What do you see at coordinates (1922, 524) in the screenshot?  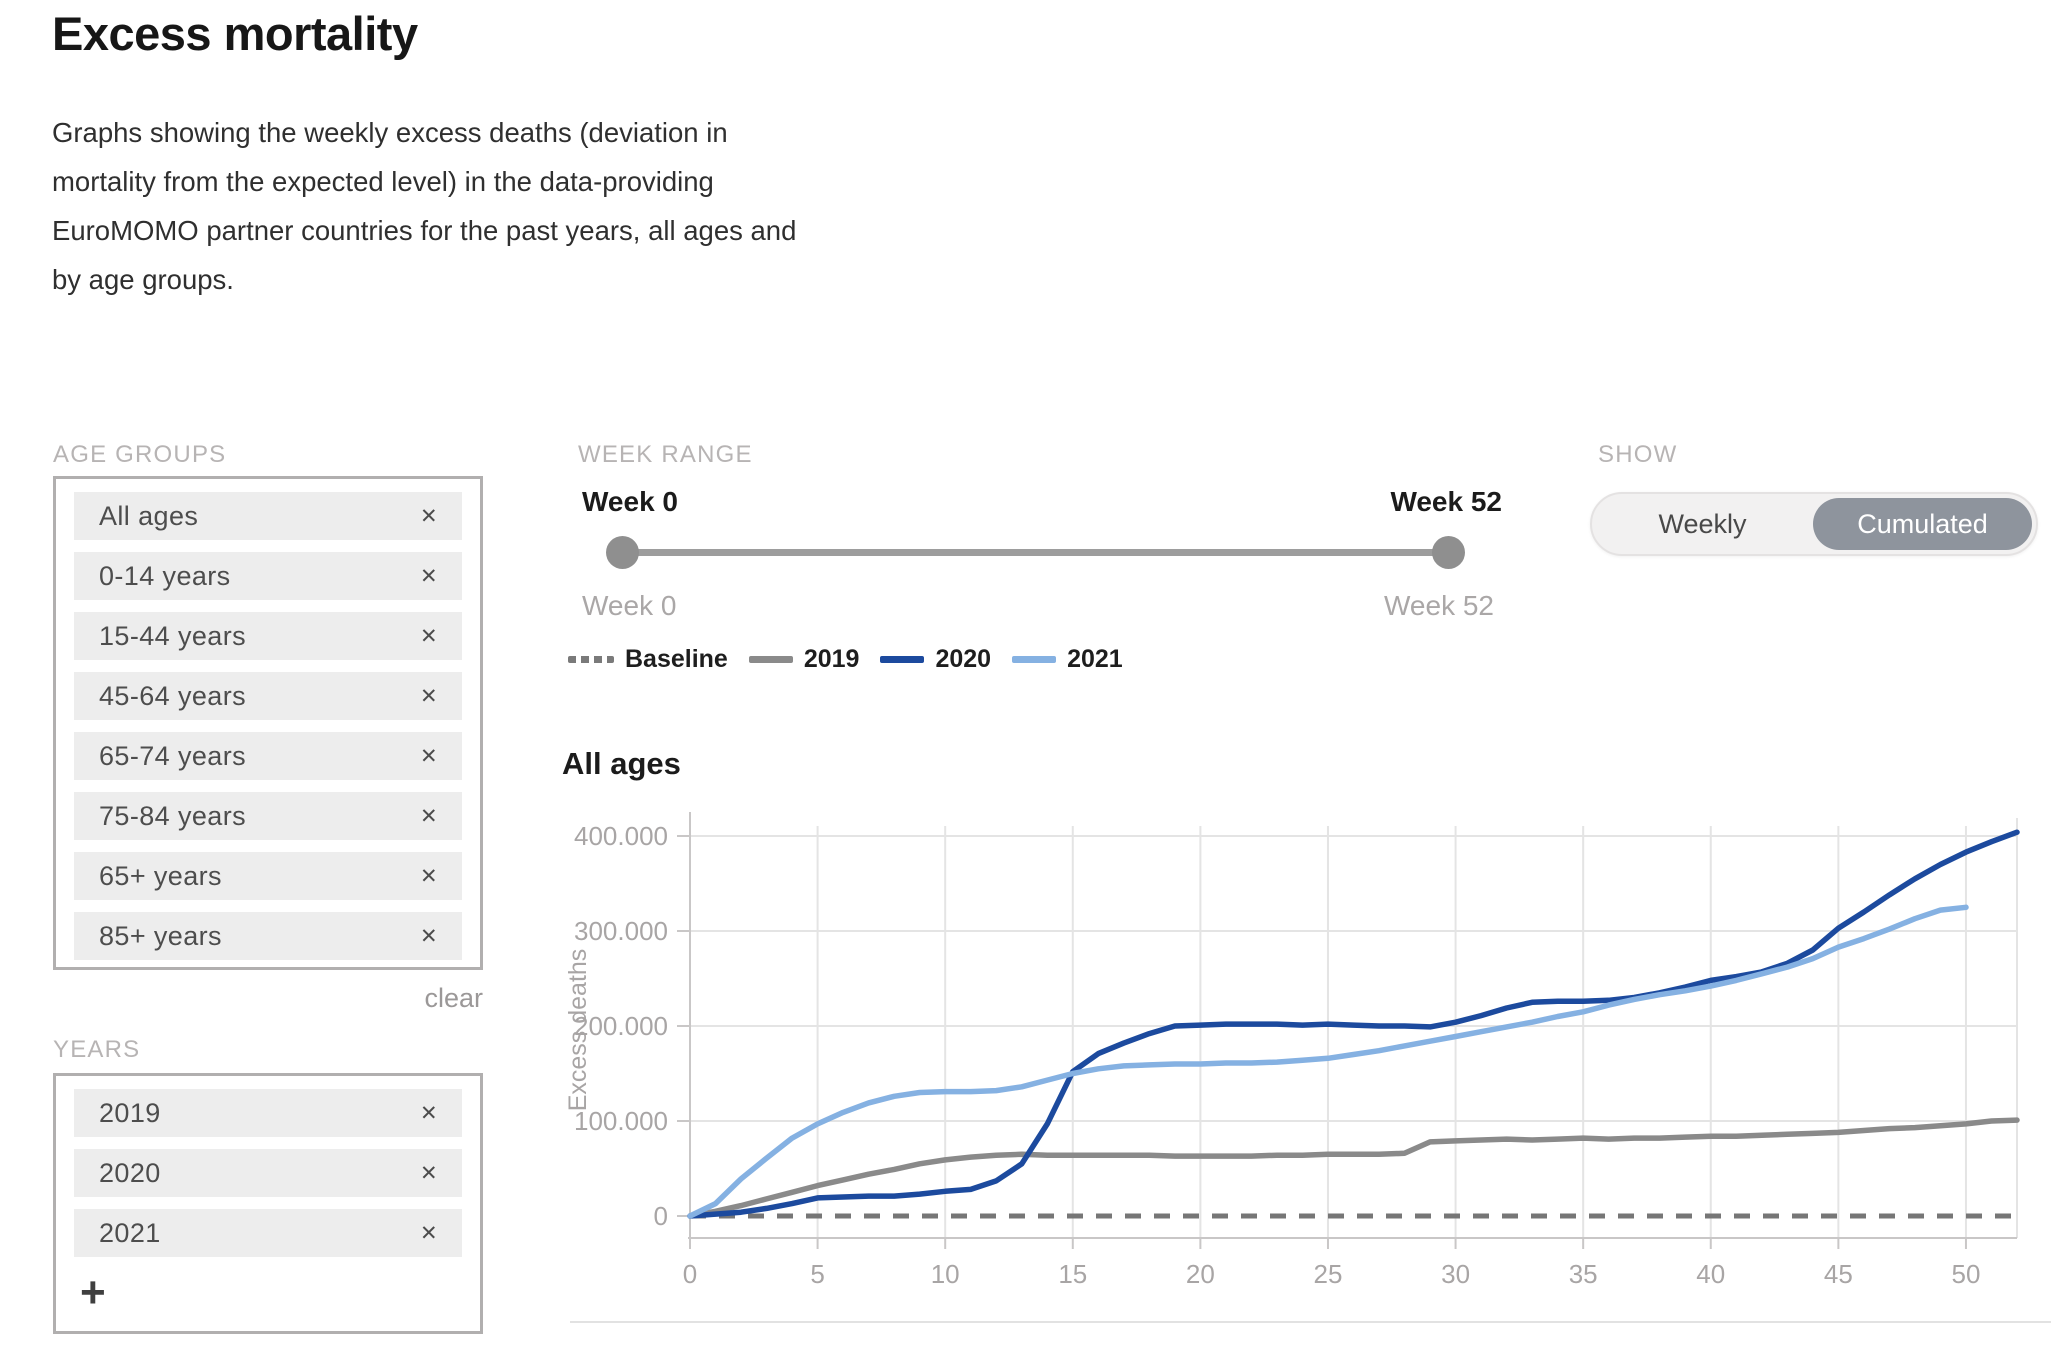 I see `toggle-option-cumulated: Cumulated` at bounding box center [1922, 524].